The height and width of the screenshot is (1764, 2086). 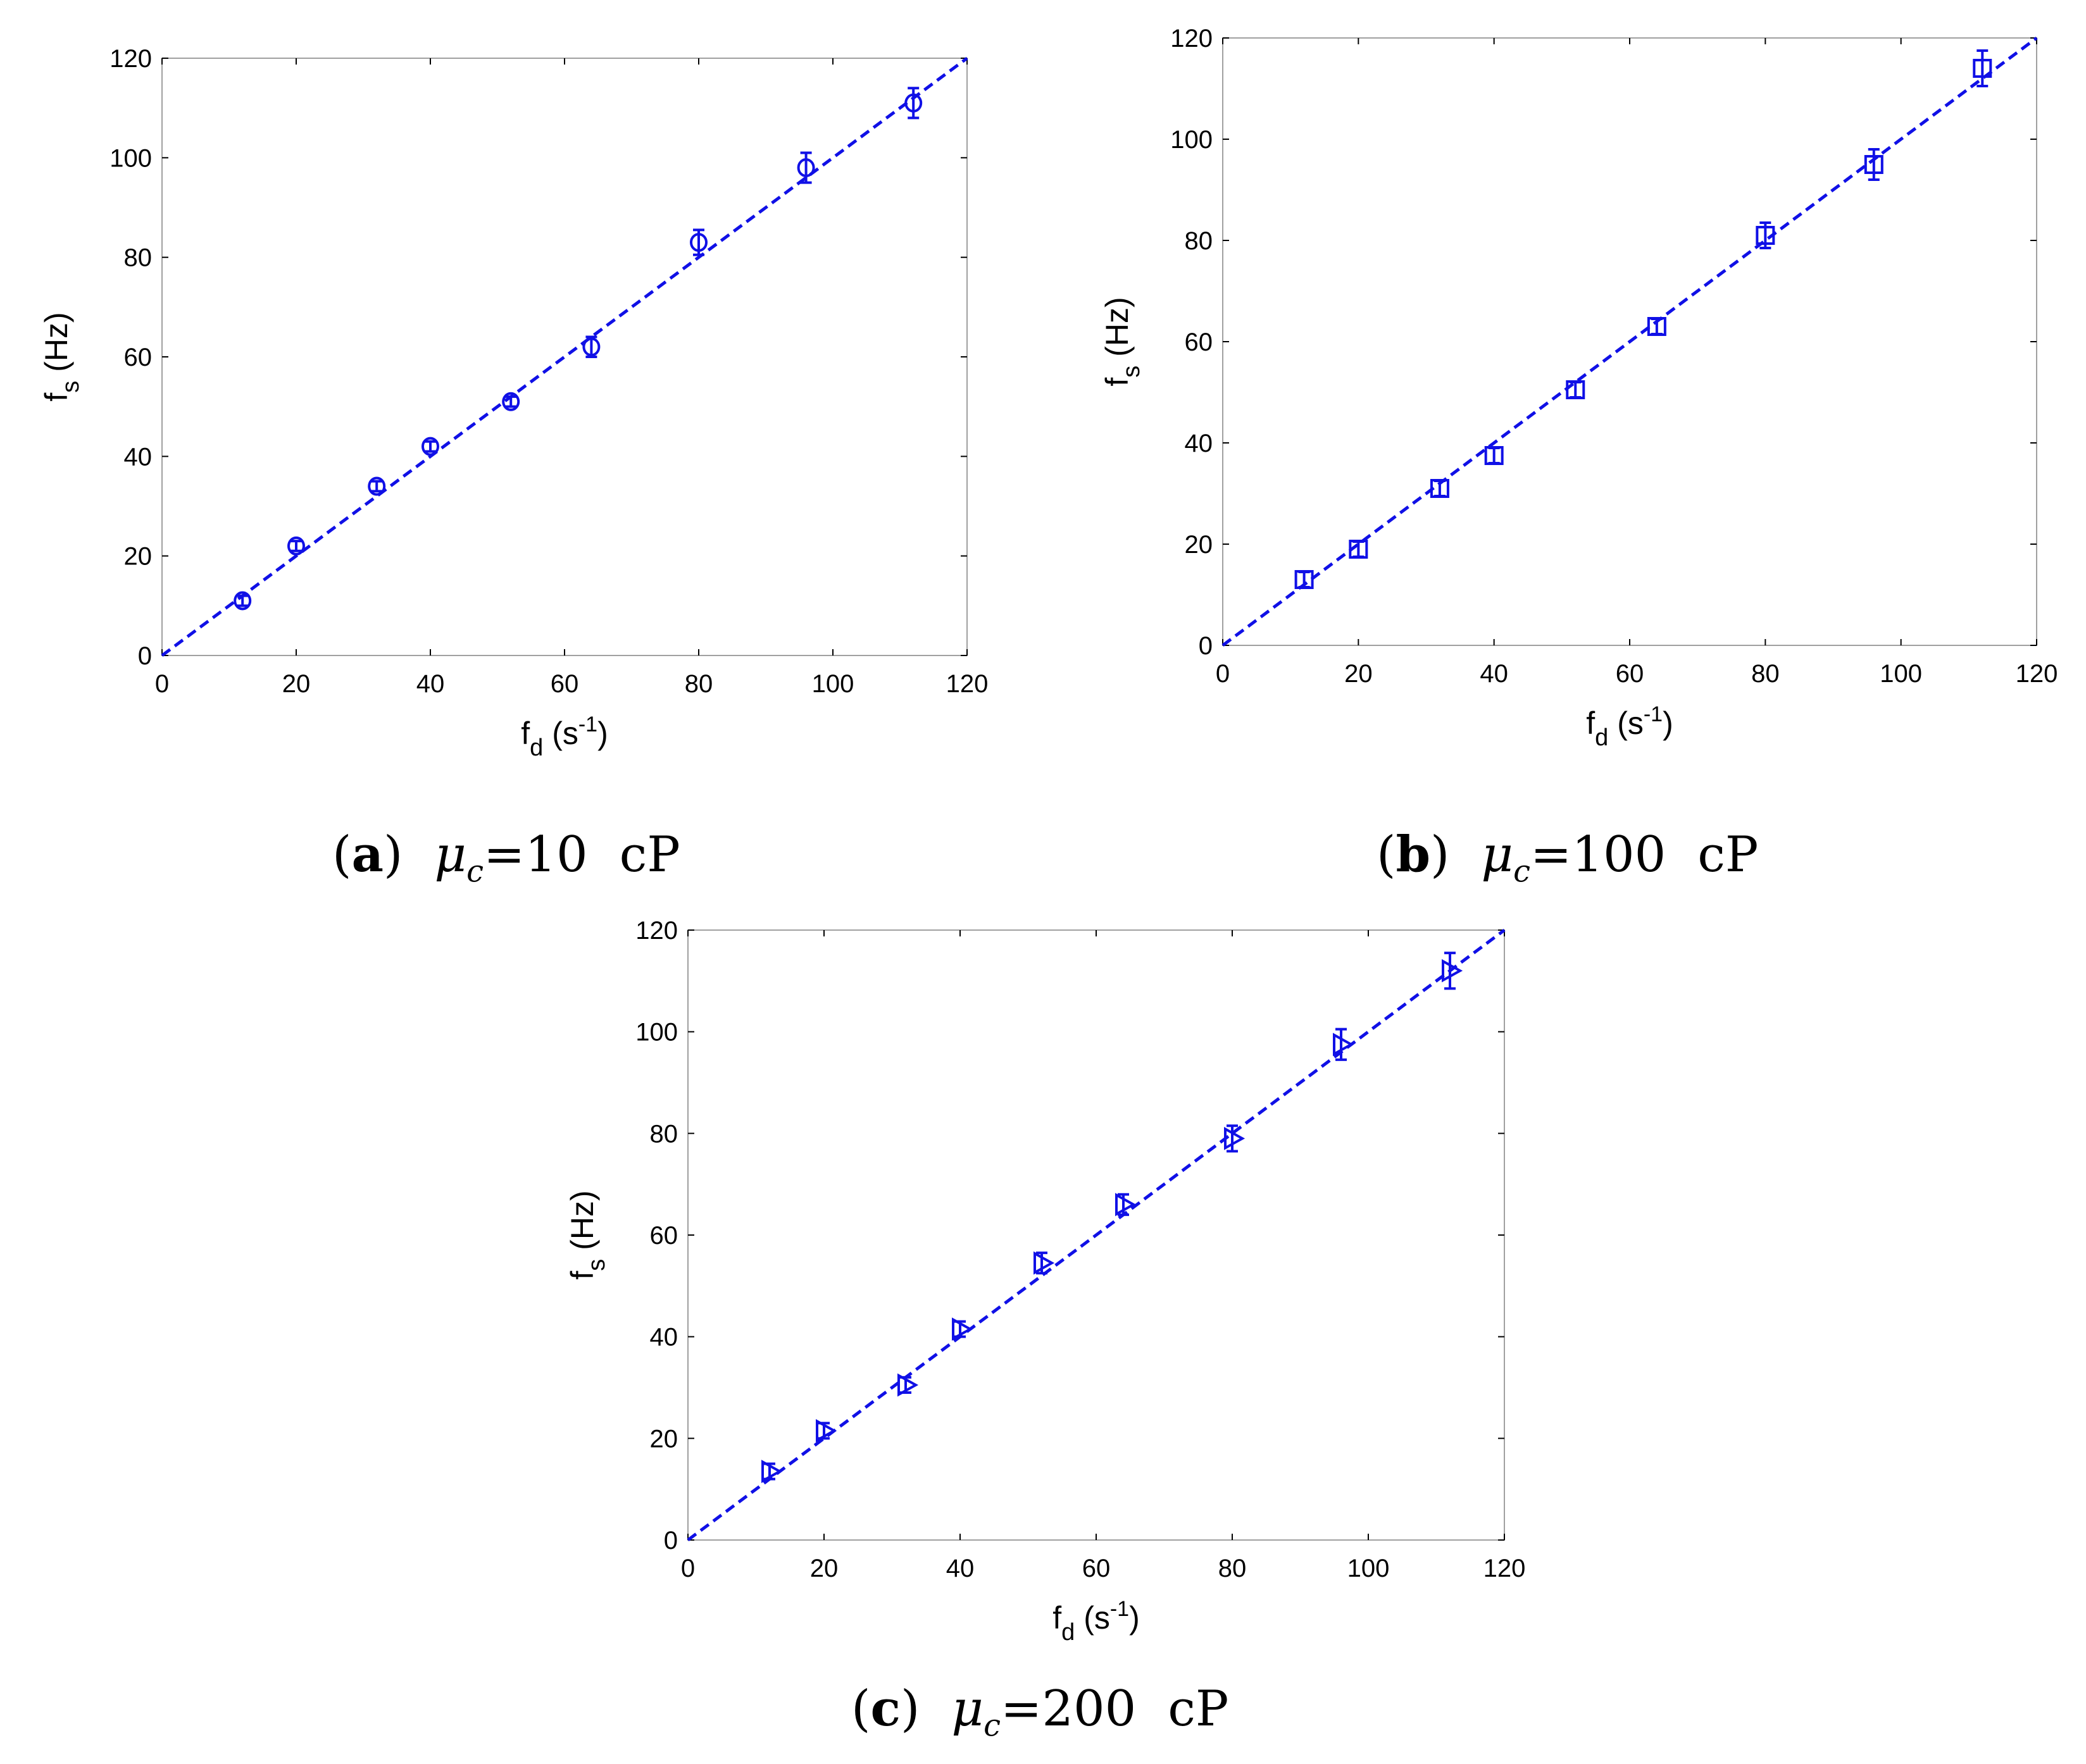 I want to click on caption-b-value: =100, so click(x=1598, y=854).